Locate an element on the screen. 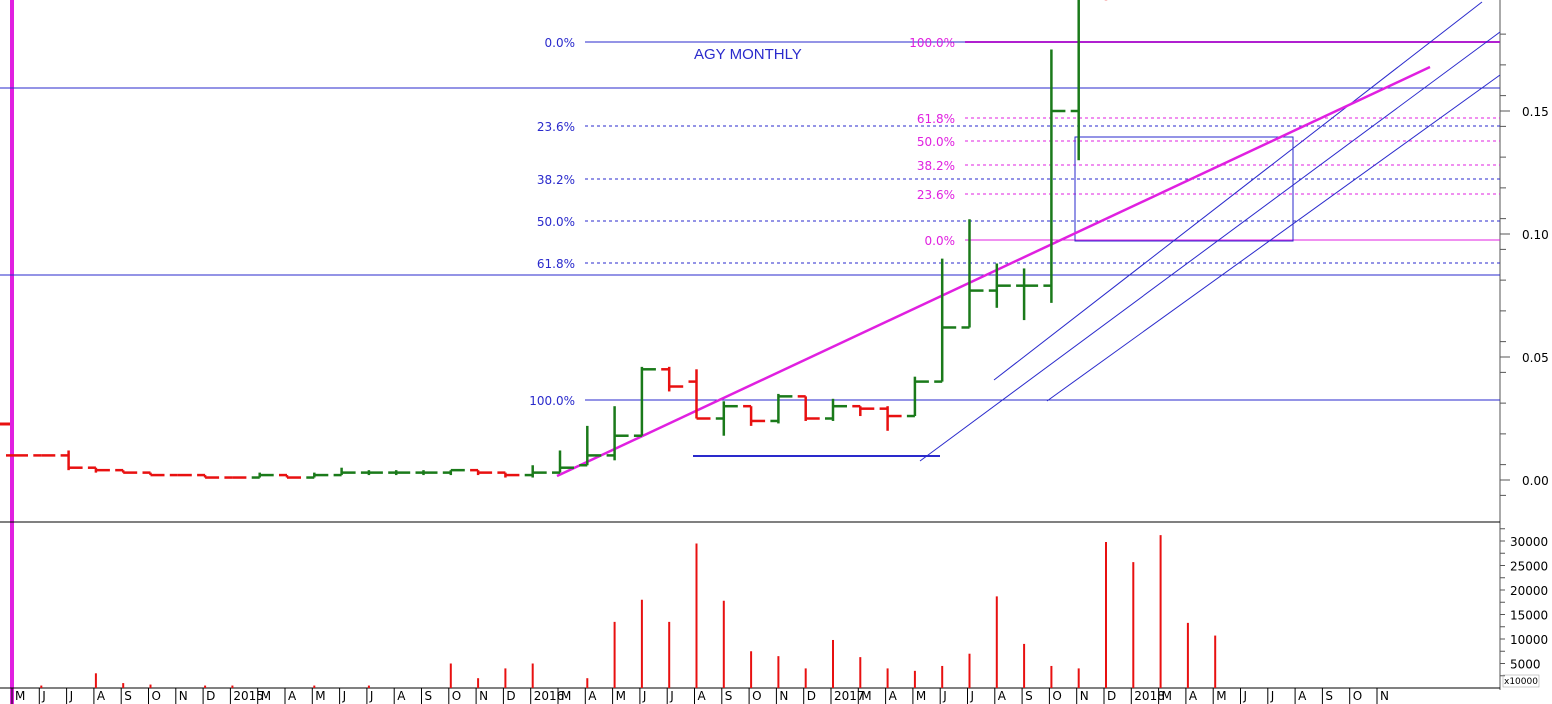 This screenshot has width=1552, height=704. x-tick-label: 2016 is located at coordinates (549, 696).